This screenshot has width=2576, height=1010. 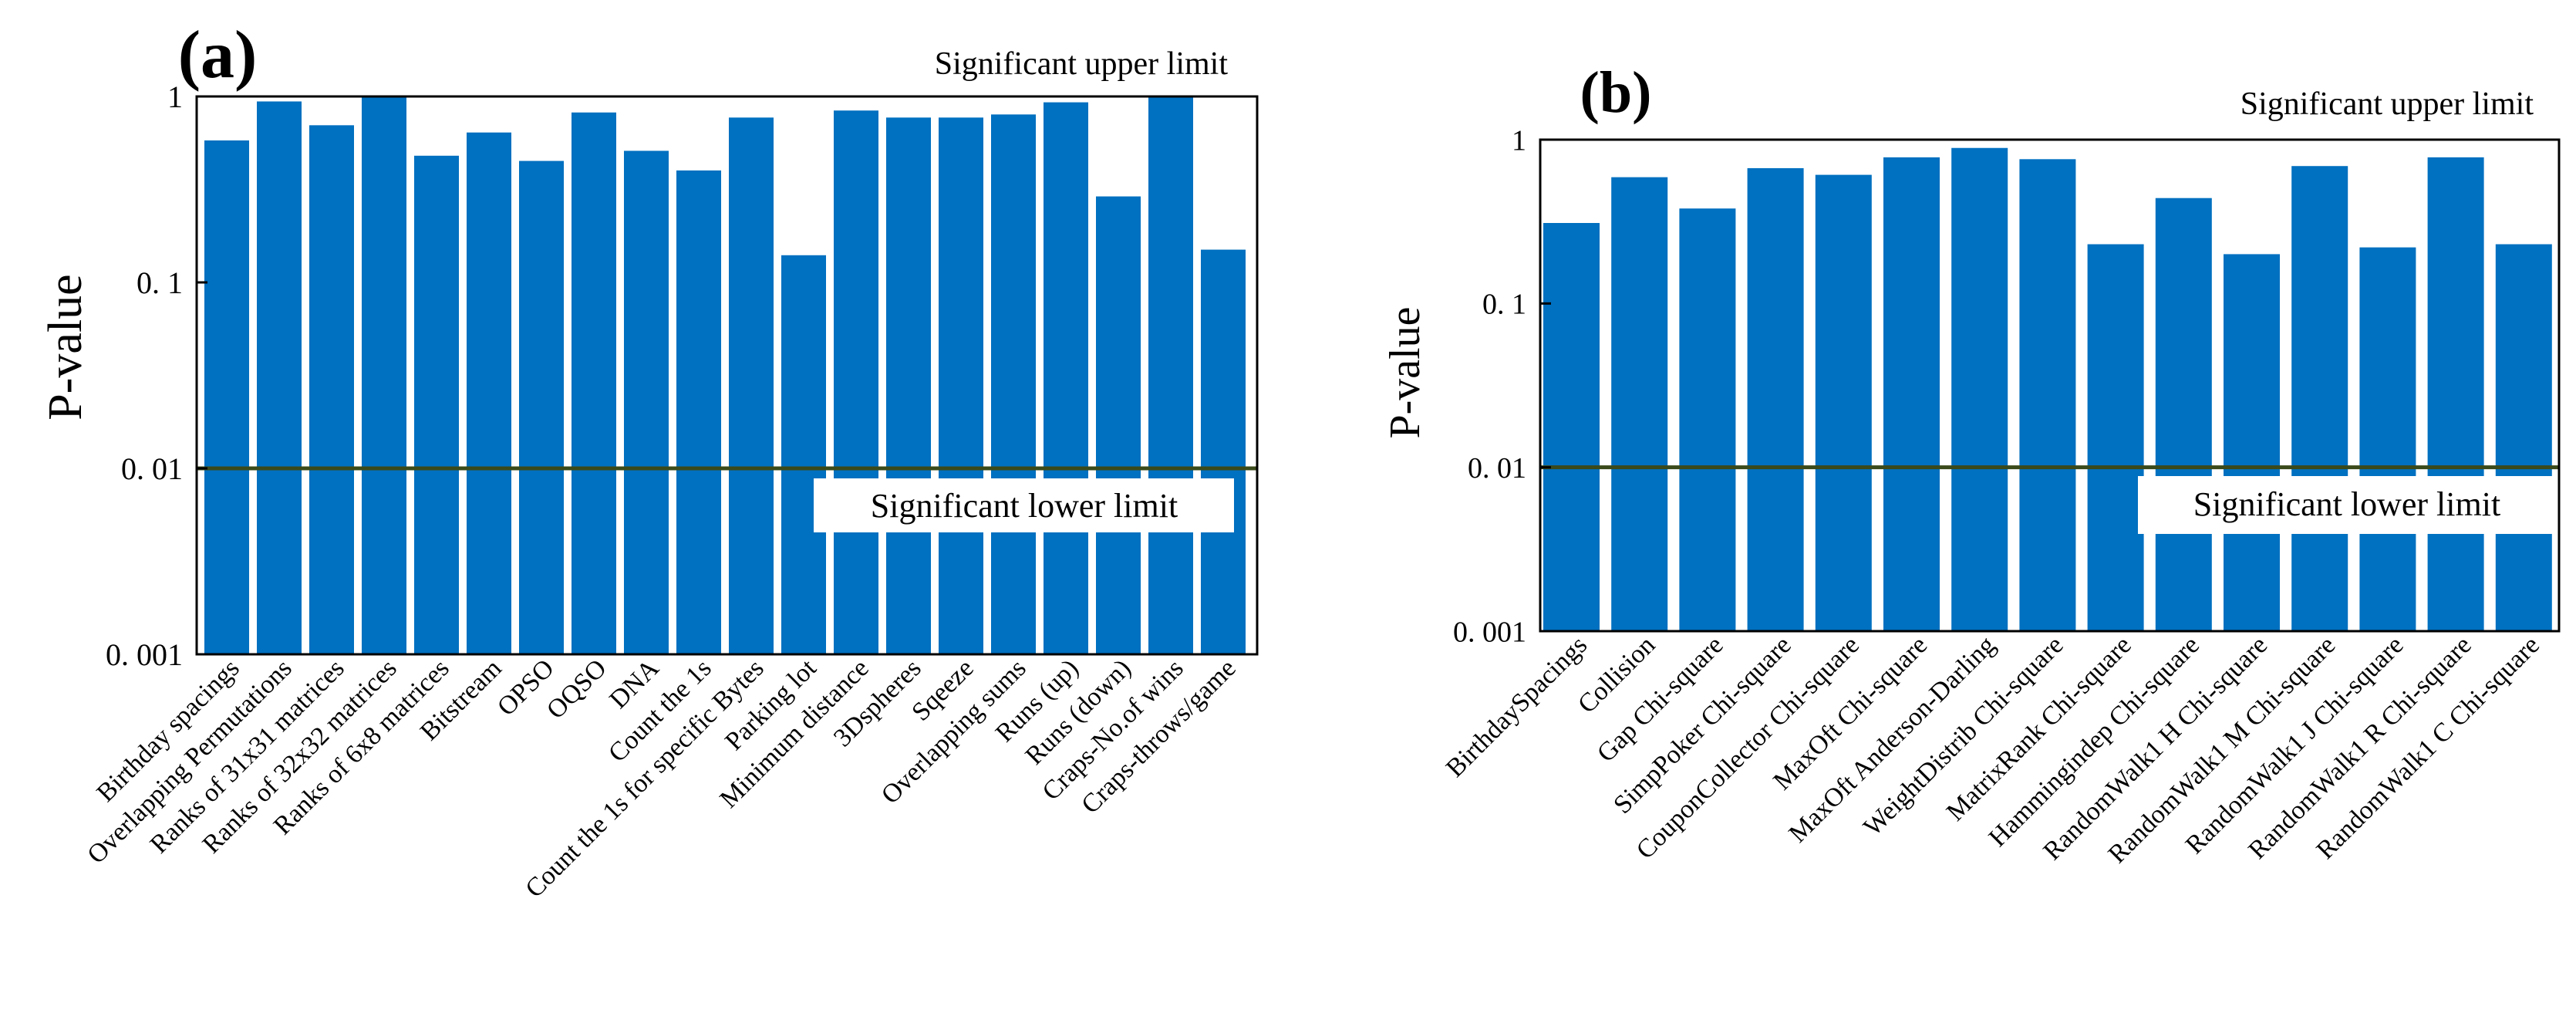 I want to click on x-tick-label-1: BirthdaySpacings, so click(x=1517, y=706).